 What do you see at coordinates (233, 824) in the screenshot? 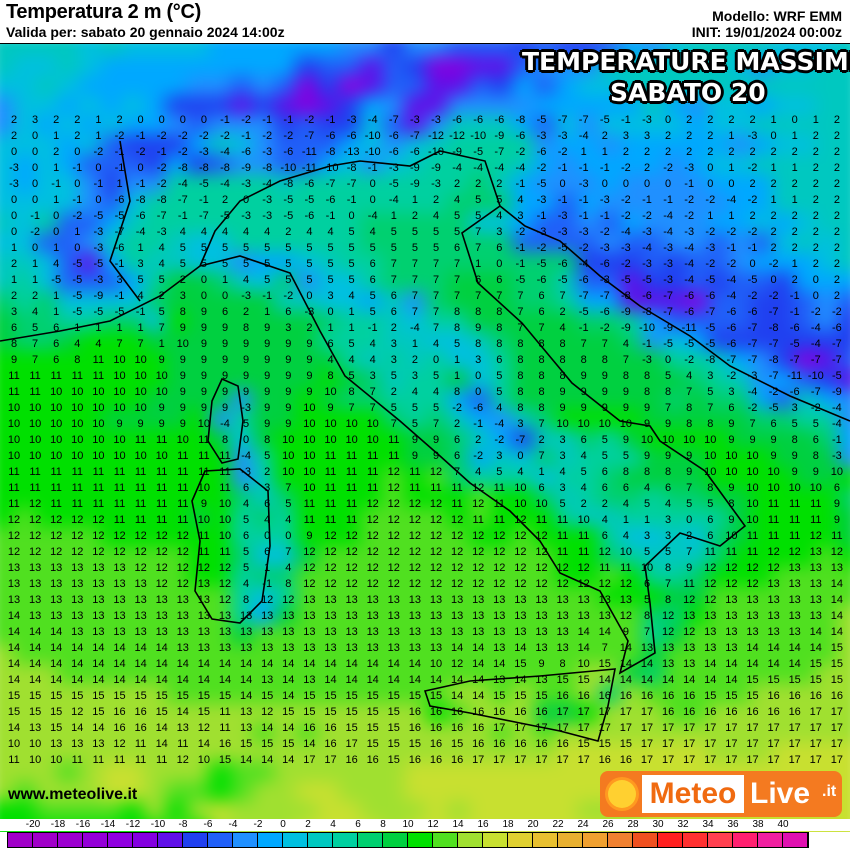
I see `colorbar-label: -4` at bounding box center [233, 824].